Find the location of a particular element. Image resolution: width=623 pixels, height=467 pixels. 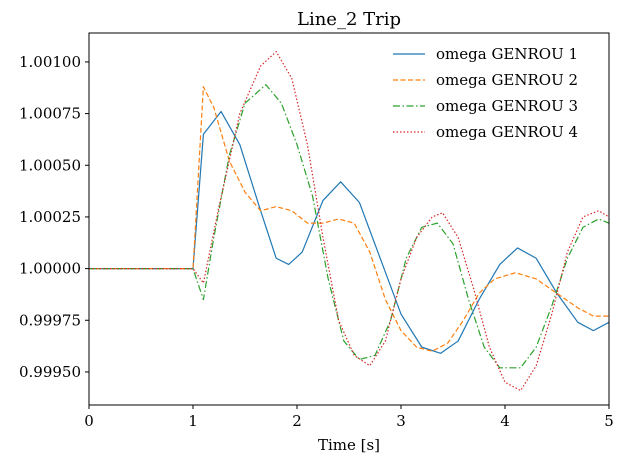

legend-label-4: omega GENROU 4 is located at coordinates (507, 132).